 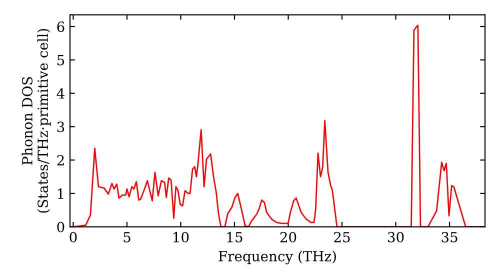 What do you see at coordinates (60, 60) in the screenshot?
I see `y-tick-label: 5` at bounding box center [60, 60].